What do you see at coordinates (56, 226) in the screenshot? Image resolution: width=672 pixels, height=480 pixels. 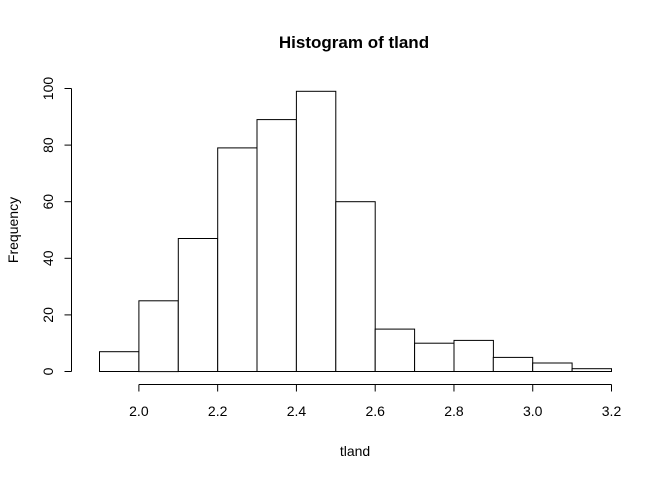 I see `y-axis: 0 20 40 60 80 100` at bounding box center [56, 226].